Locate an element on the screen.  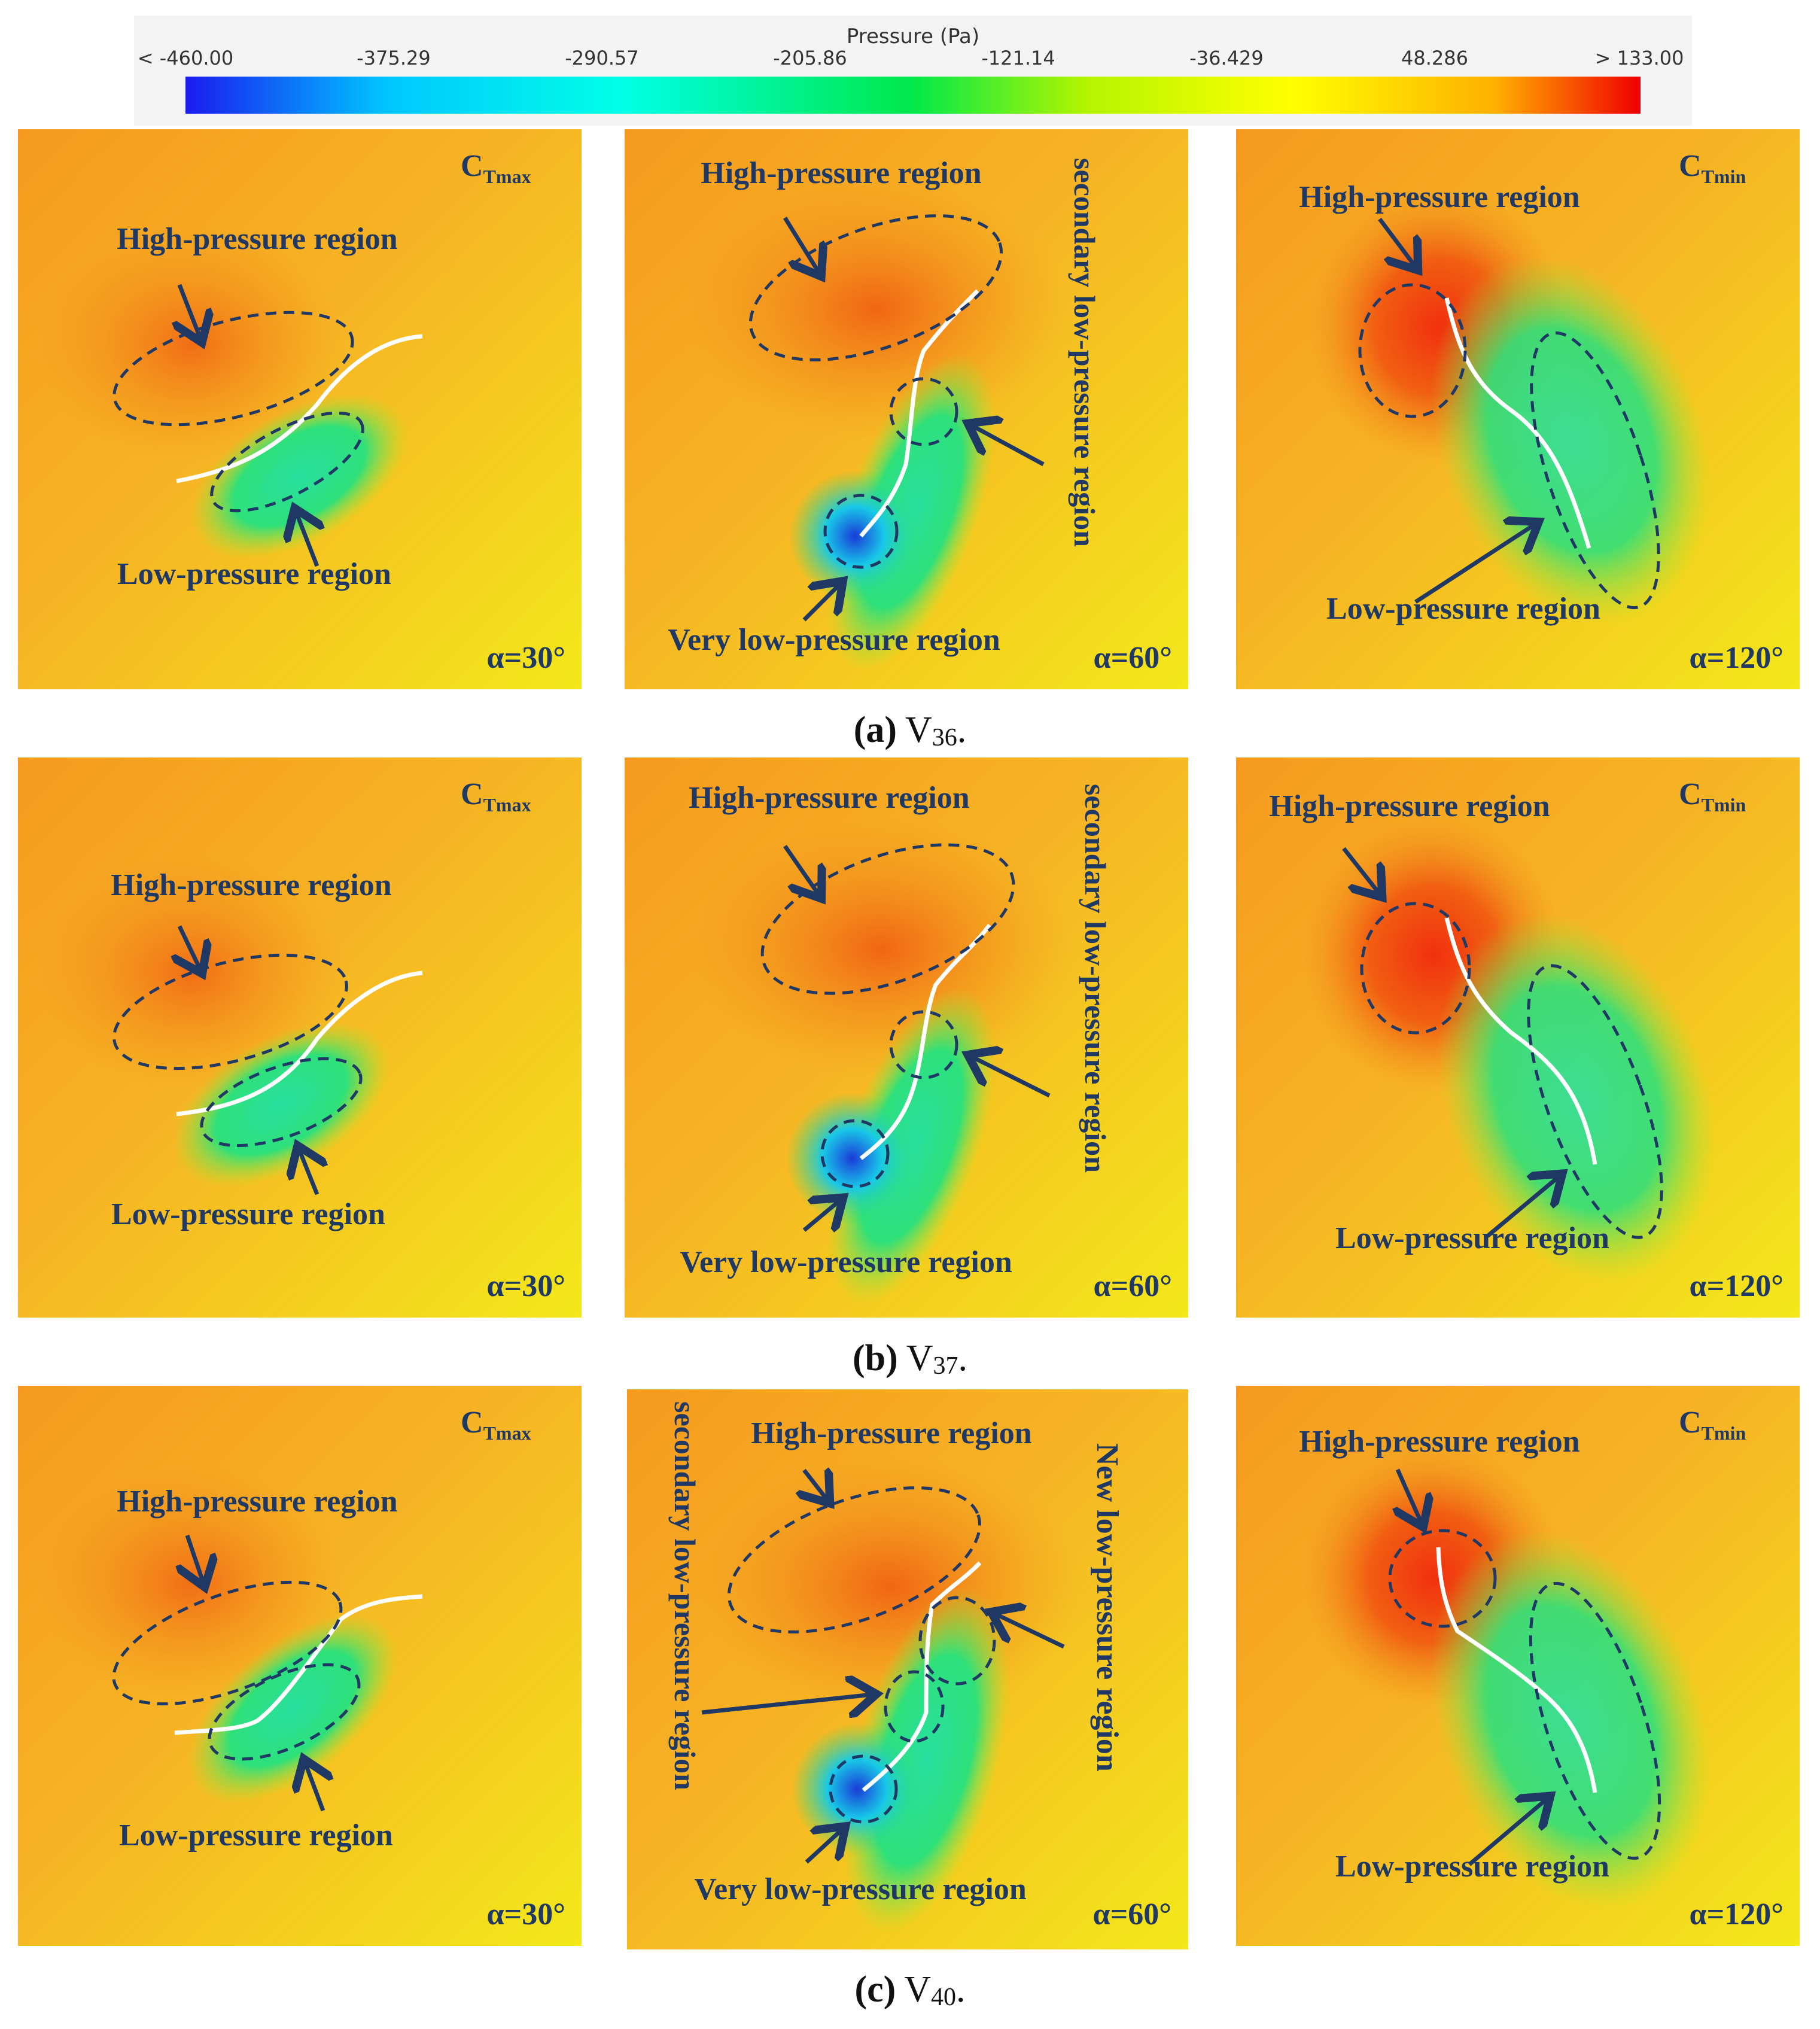
caption-b: (b) V37. is located at coordinates (910, 1359).